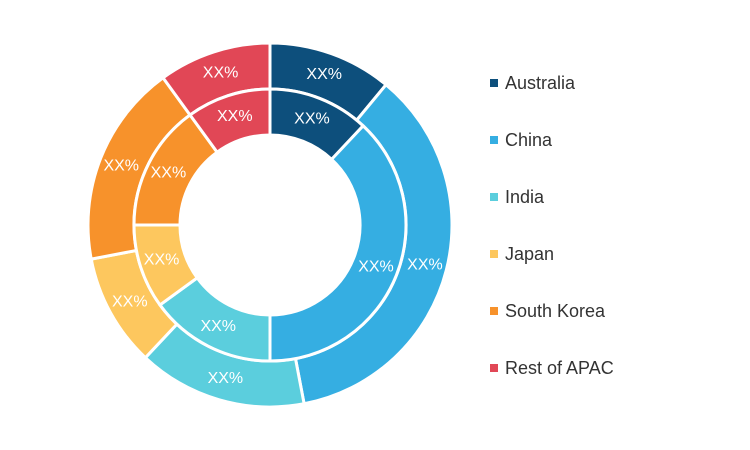  I want to click on outer-label-japan: XX%, so click(130, 302).